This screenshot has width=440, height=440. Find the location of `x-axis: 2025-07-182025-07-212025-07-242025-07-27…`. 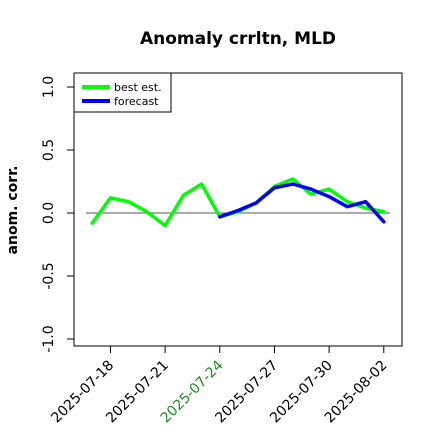

x-axis: 2025-07-182025-07-212025-07-242025-07-27… is located at coordinates (219, 386).